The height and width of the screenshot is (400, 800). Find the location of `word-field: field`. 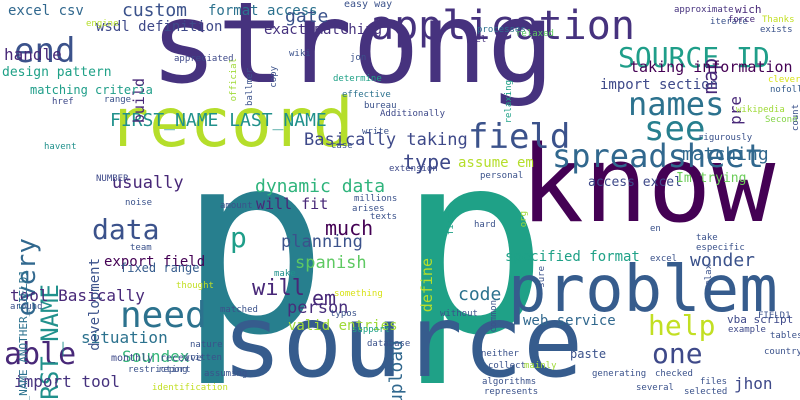

word-field: field is located at coordinates (519, 137).